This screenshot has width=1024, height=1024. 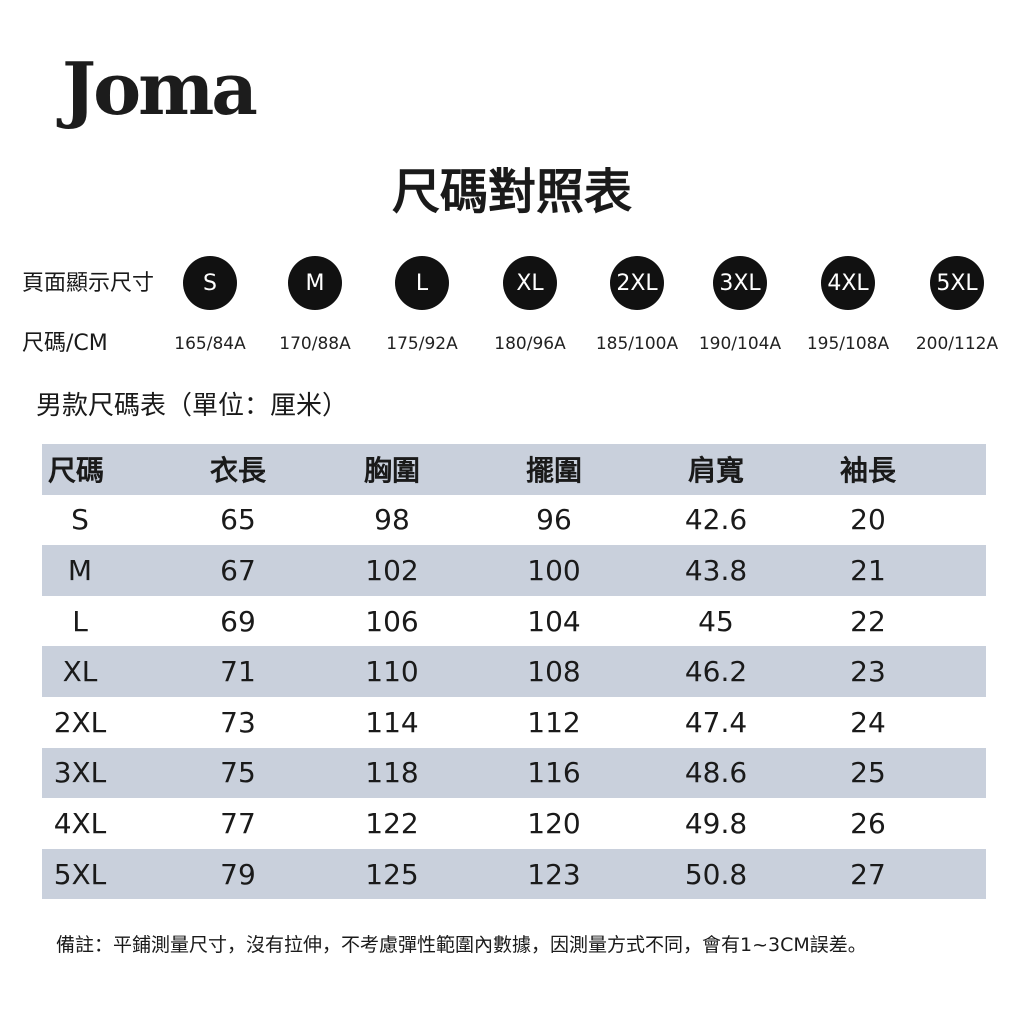 I want to click on table-cell: 21, so click(x=868, y=570).